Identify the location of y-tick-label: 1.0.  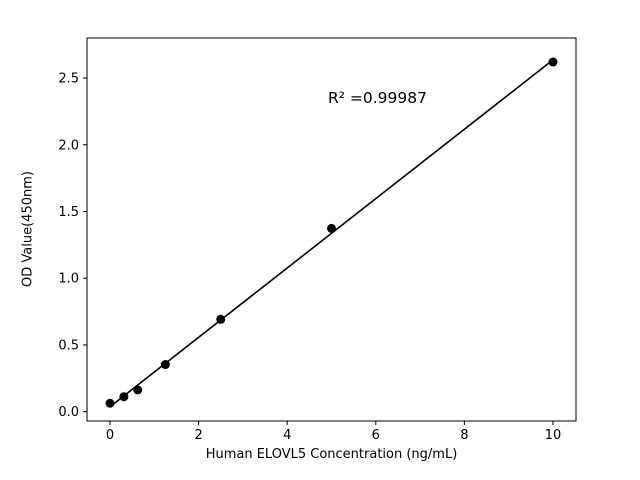
(68, 279).